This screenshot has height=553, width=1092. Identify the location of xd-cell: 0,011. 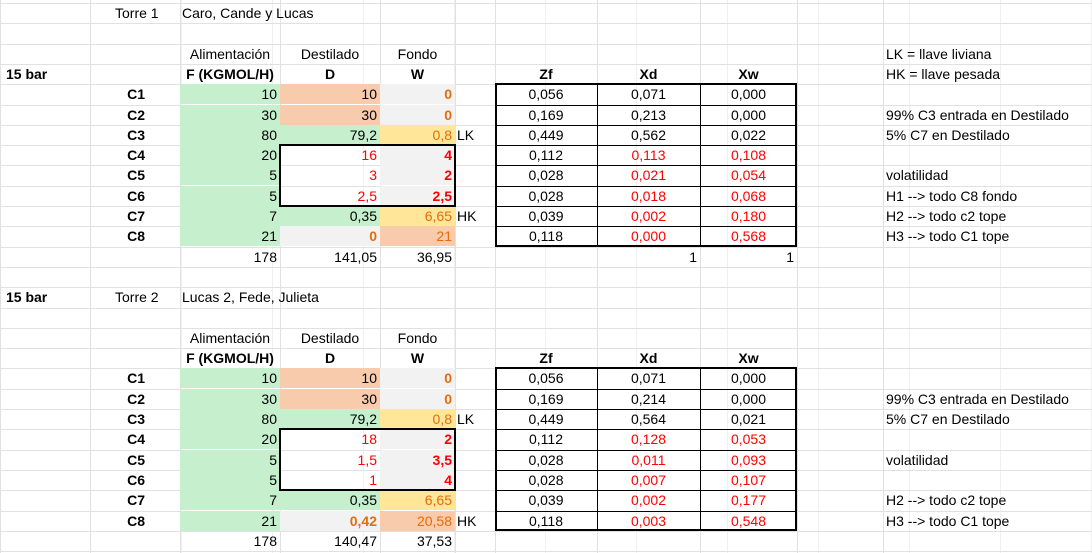
(648, 460).